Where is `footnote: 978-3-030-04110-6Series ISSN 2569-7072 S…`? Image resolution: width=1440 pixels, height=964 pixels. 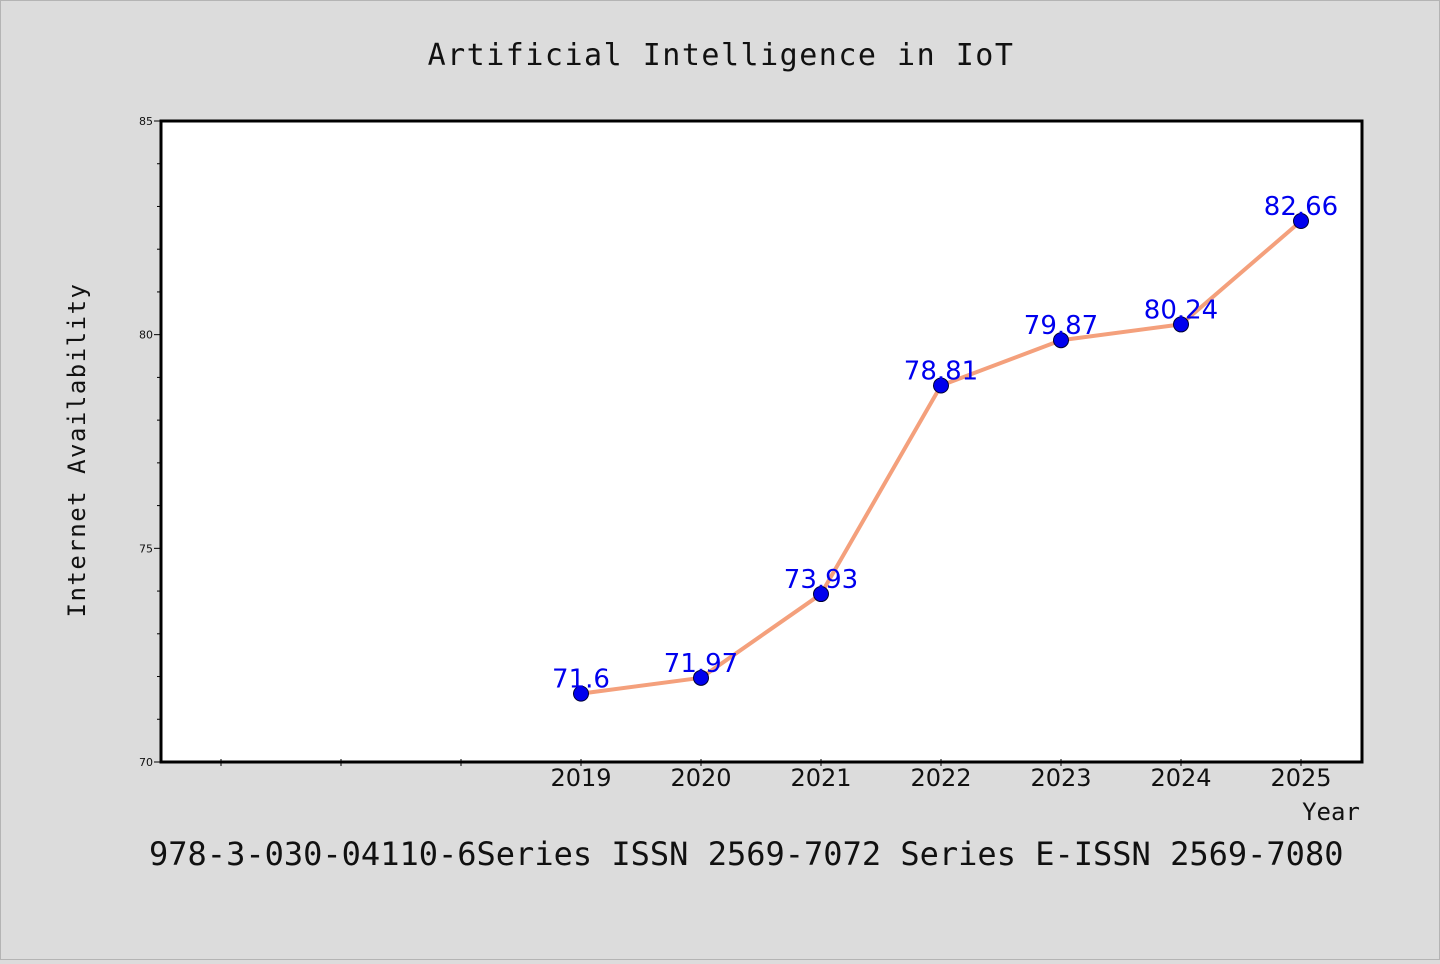 footnote: 978-3-030-04110-6Series ISSN 2569-7072 S… is located at coordinates (746, 854).